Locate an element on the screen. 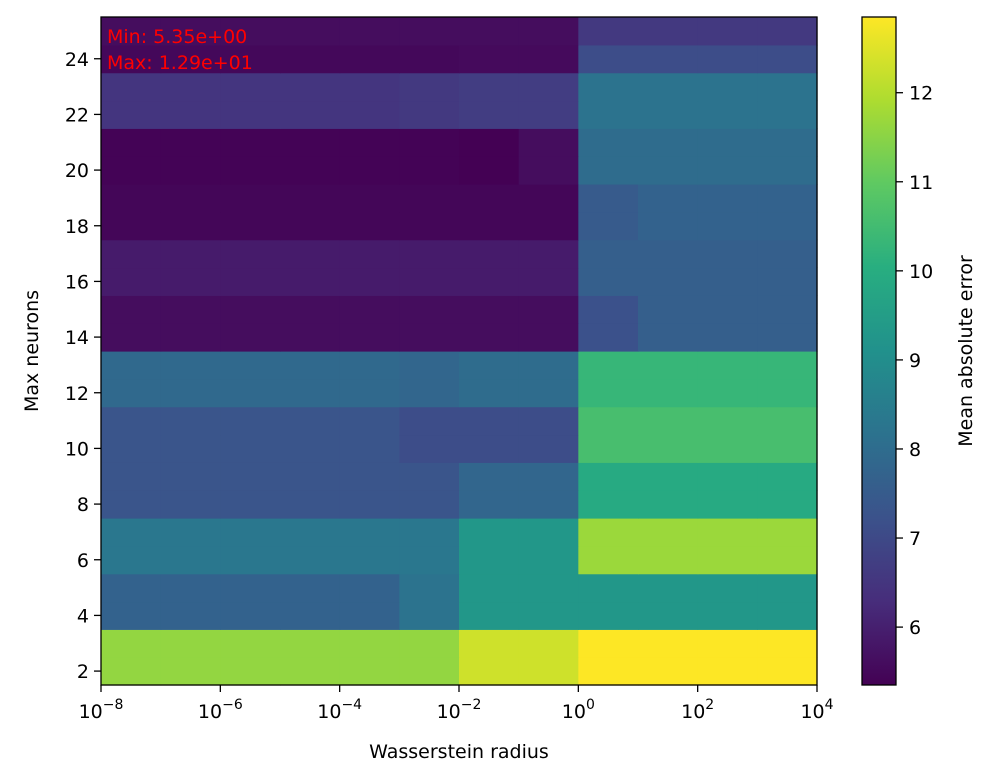 Image resolution: width=997 pixels, height=782 pixels. x-tick-label: 10⁻⁸ is located at coordinates (101, 710).